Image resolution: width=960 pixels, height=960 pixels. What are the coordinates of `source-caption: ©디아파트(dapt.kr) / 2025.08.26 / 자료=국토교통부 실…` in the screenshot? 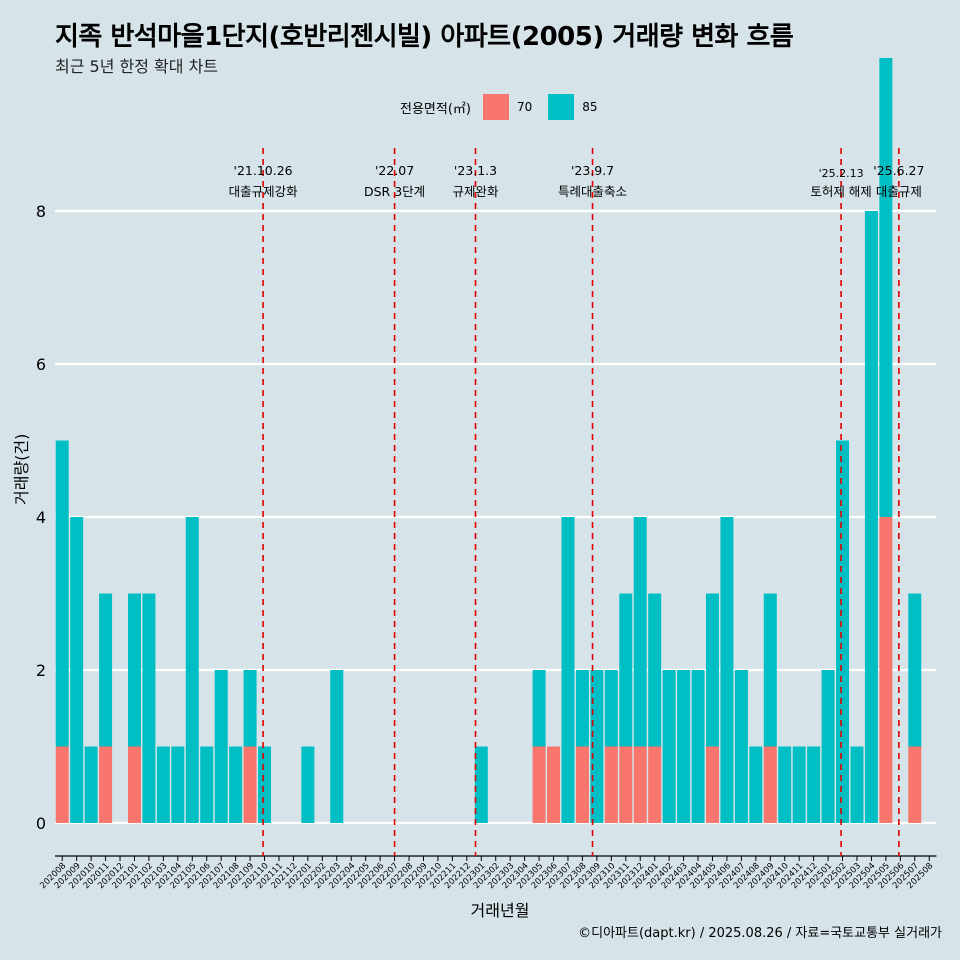 It's located at (760, 933).